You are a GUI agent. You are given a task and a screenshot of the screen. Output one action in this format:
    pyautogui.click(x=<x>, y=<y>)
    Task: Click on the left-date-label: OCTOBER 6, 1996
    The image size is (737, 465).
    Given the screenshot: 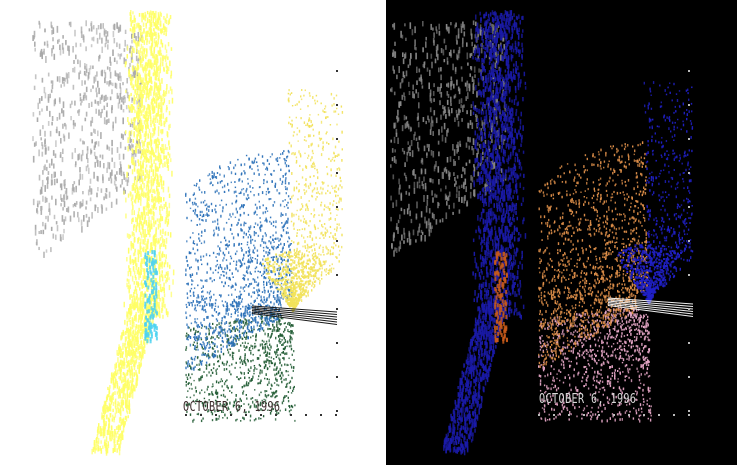 What is the action you would take?
    pyautogui.click(x=232, y=407)
    